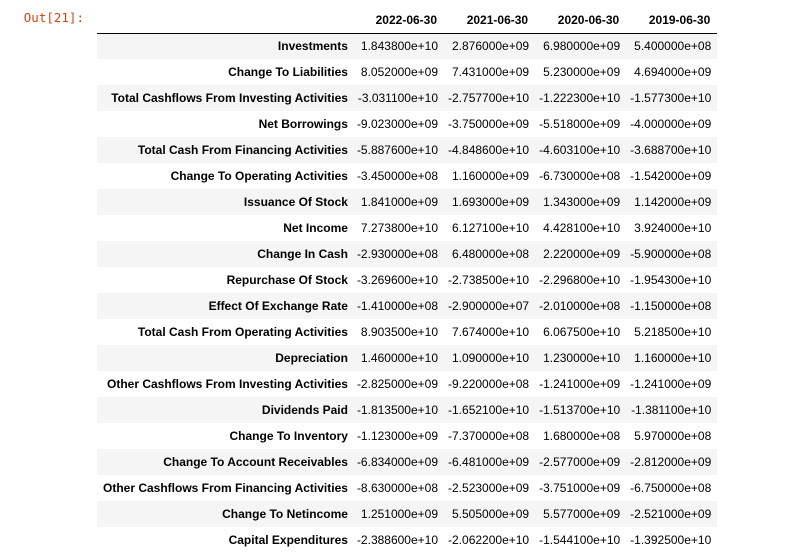 This screenshot has width=795, height=555. What do you see at coordinates (489, 488) in the screenshot?
I see `table-cell: -2.523000e+09` at bounding box center [489, 488].